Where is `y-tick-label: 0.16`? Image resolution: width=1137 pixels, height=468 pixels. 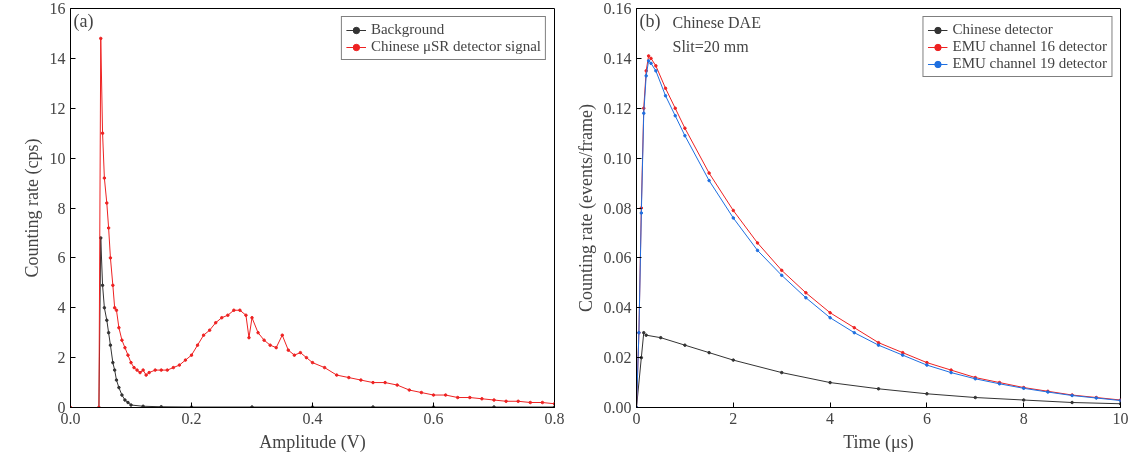
y-tick-label: 0.16 is located at coordinates (617, 8).